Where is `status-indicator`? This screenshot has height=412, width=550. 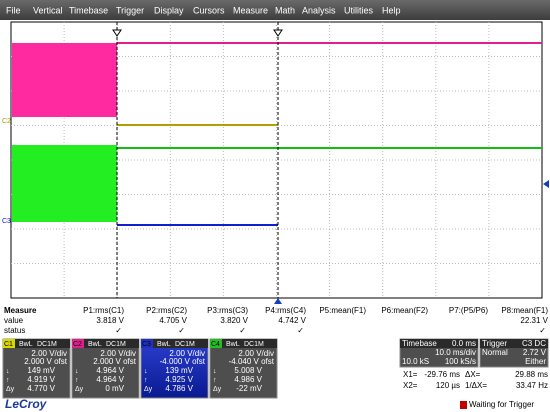
status-indicator is located at coordinates (463, 405).